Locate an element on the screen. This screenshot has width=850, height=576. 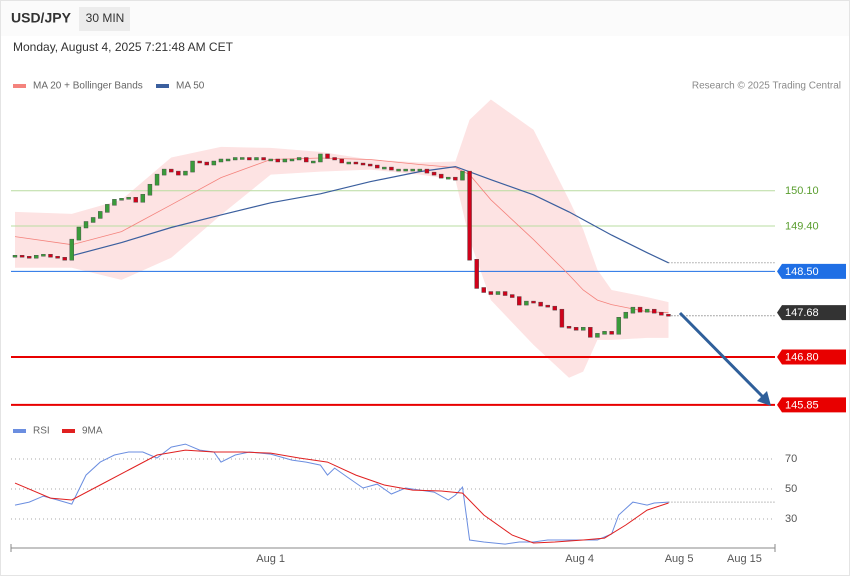
y-tick-label: 30 is located at coordinates (791, 519).